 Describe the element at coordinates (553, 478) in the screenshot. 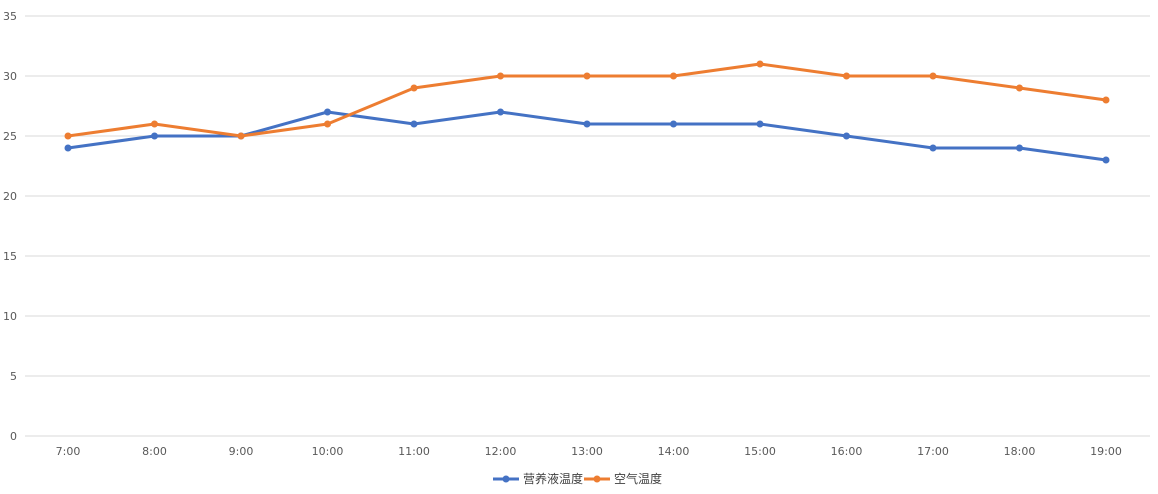

I see `legend-label: 营养液温度` at that location.